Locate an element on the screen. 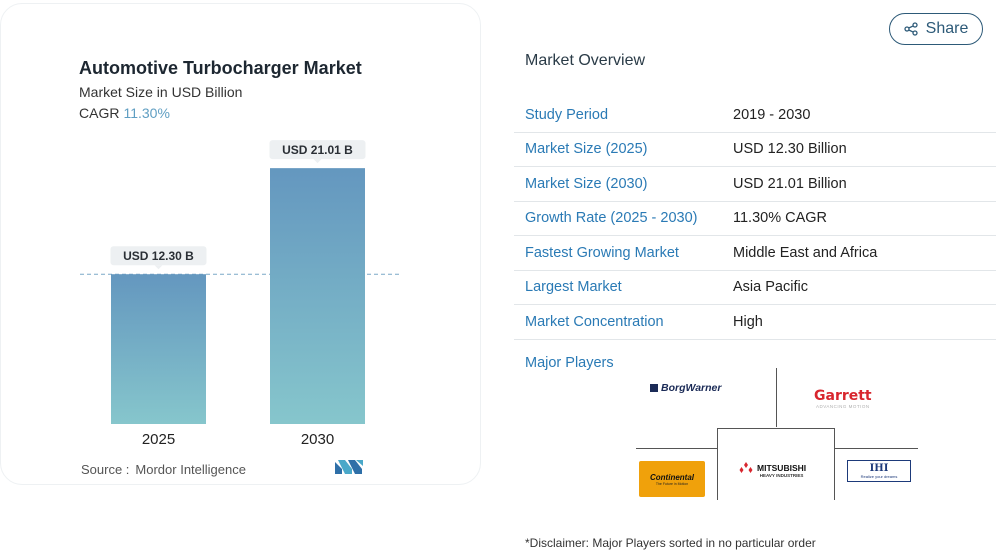  overview-row-largest-market: Largest Market Asia Pacific is located at coordinates (755, 288).